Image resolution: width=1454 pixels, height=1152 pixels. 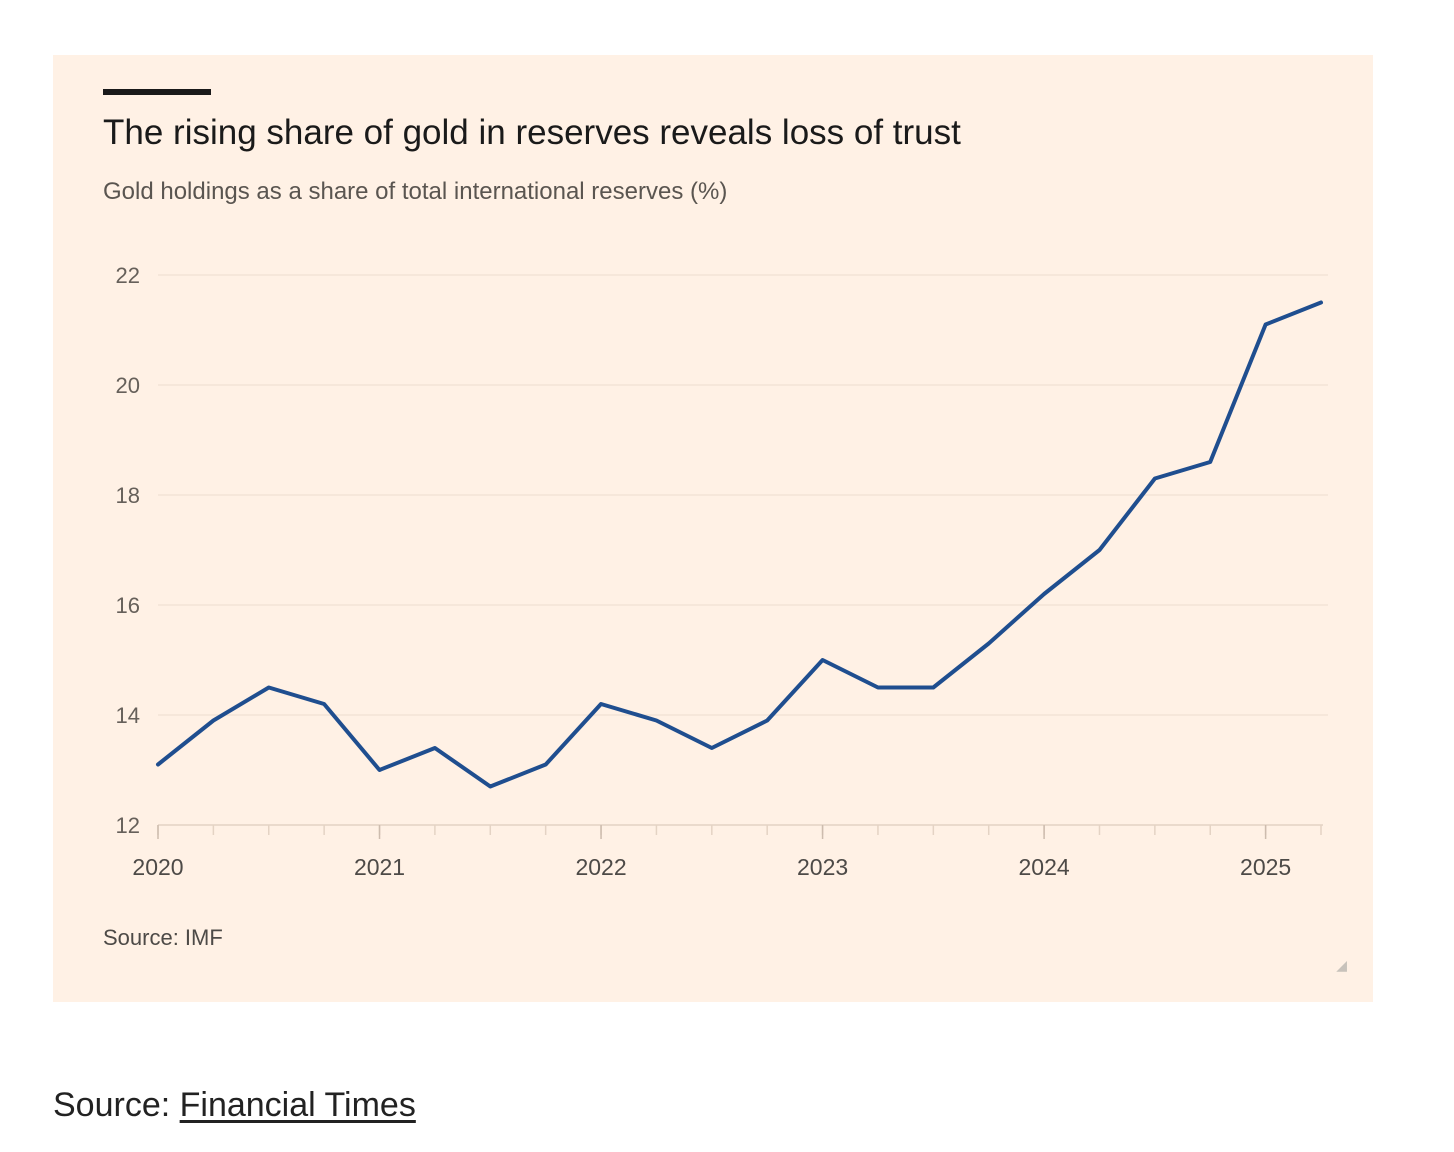 I want to click on x-tick-label: 2020, so click(x=157, y=867).